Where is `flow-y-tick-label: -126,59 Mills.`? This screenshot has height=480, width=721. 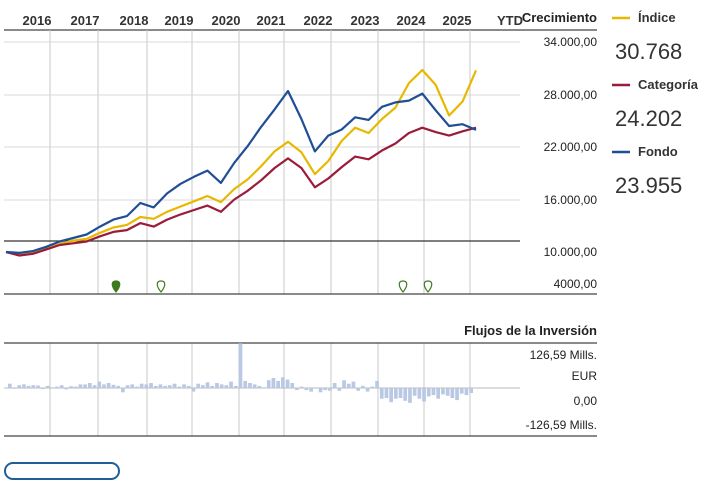 flow-y-tick-label: -126,59 Mills. is located at coordinates (561, 425).